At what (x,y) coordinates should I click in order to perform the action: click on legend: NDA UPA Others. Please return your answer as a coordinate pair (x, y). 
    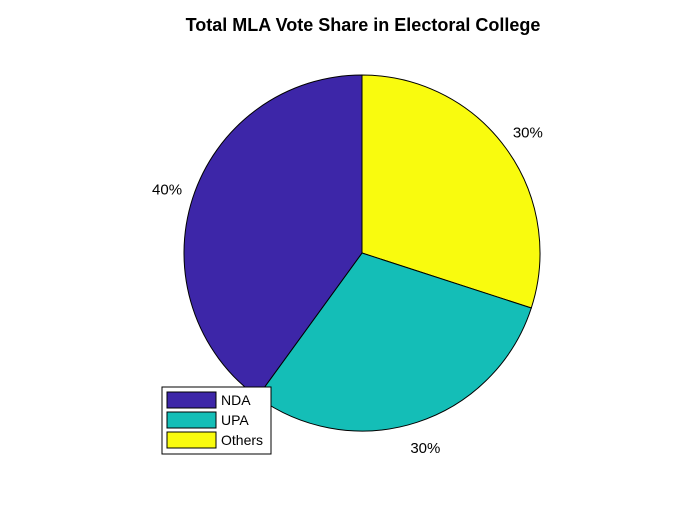
    Looking at the image, I should click on (216, 420).